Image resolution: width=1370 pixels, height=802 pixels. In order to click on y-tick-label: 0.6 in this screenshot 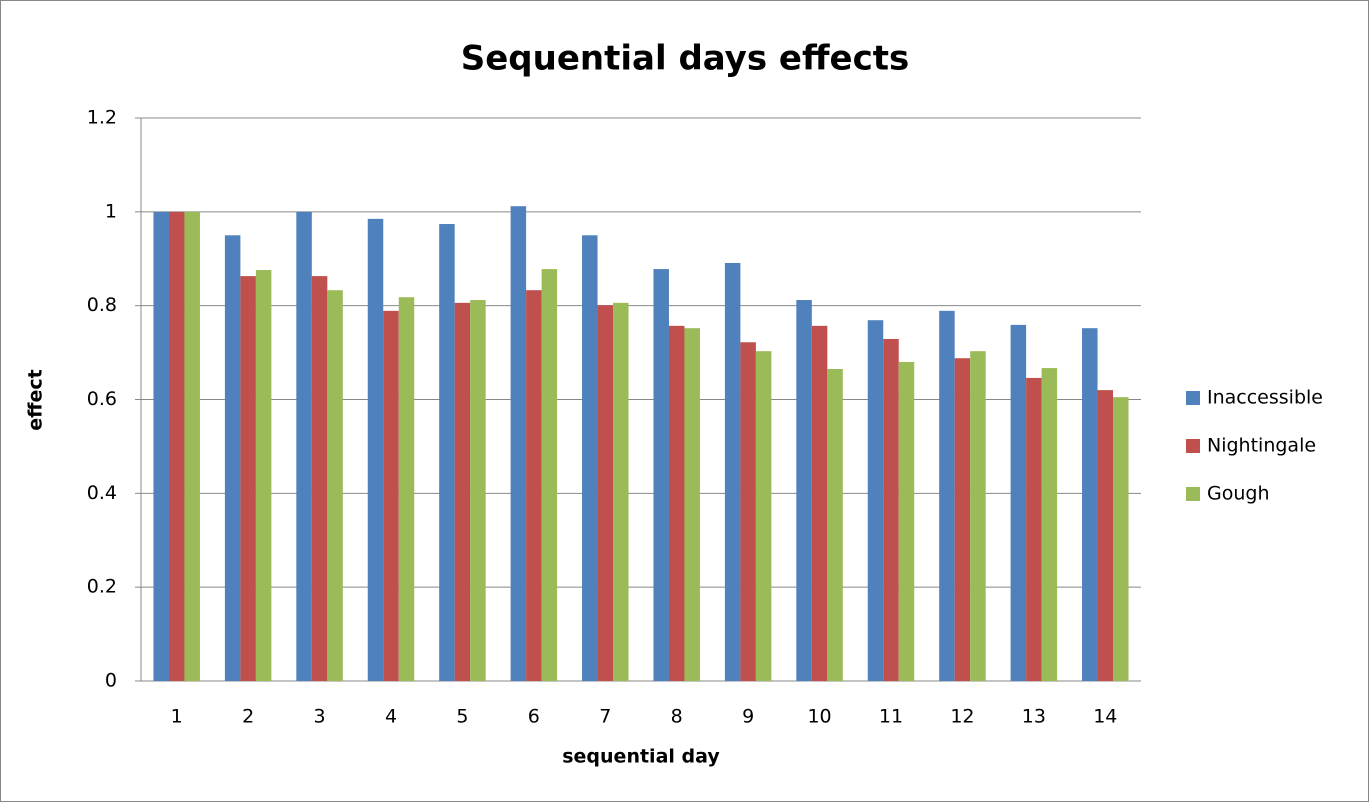, I will do `click(102, 399)`.